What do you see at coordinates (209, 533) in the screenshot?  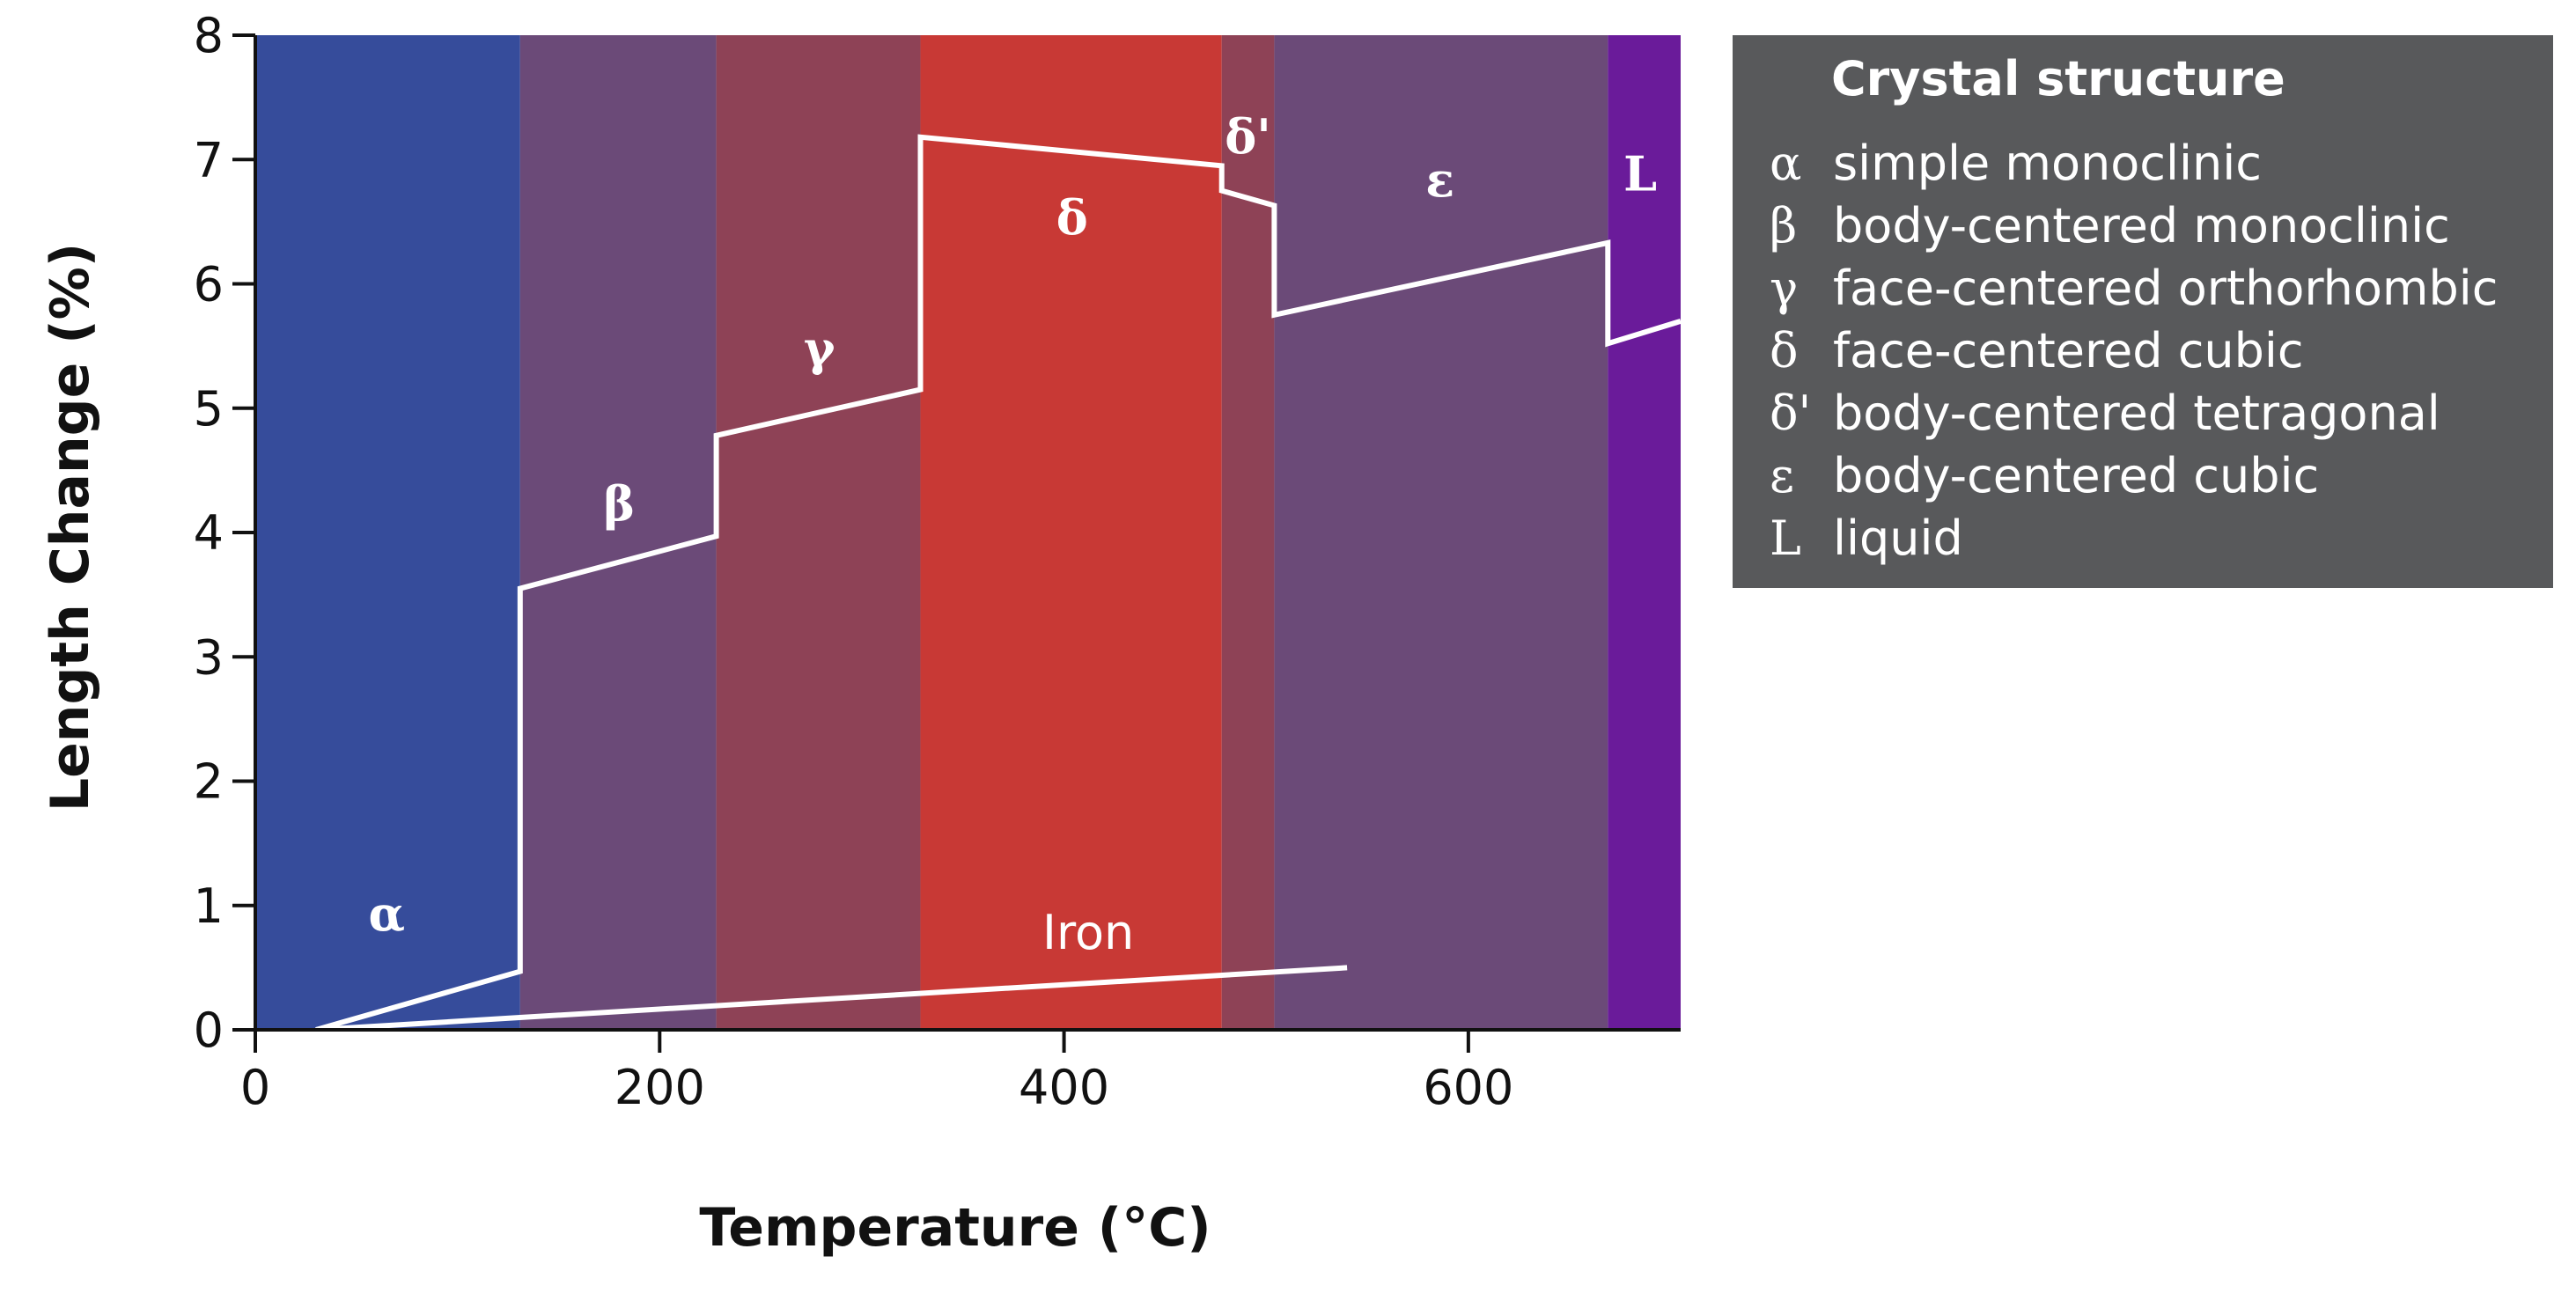 I see `y-tick-label: 4` at bounding box center [209, 533].